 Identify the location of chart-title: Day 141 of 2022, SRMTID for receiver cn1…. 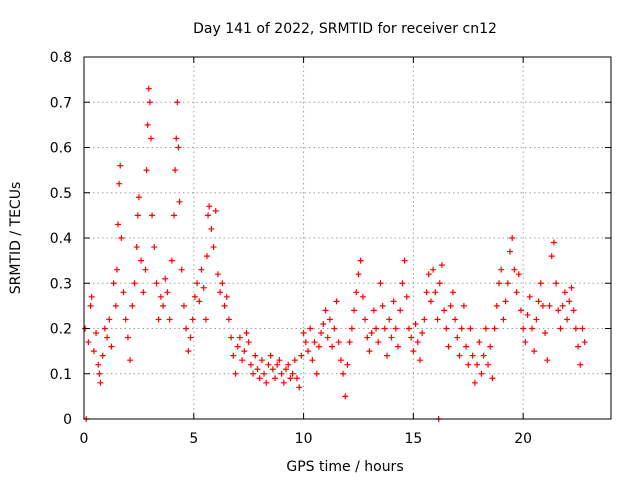
(345, 29).